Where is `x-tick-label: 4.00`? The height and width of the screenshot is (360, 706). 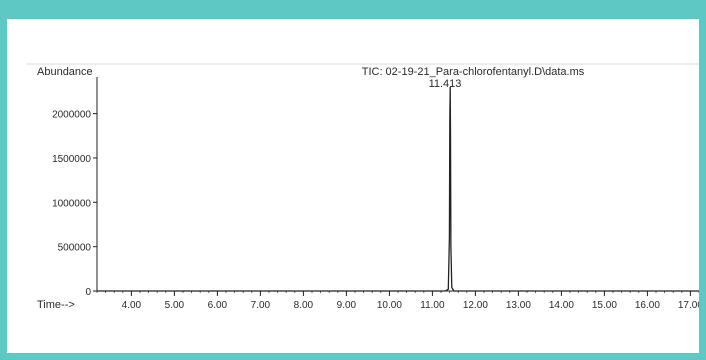 x-tick-label: 4.00 is located at coordinates (132, 305).